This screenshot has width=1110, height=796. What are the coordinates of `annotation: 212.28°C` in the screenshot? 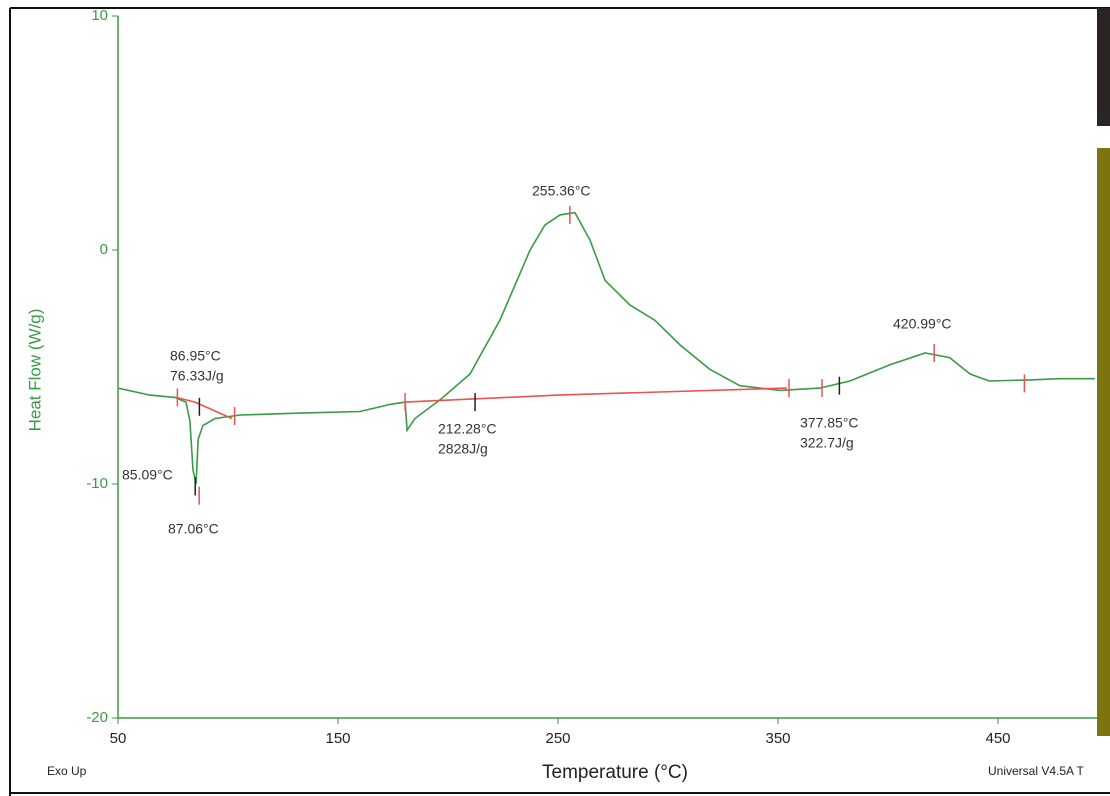 It's located at (467, 429).